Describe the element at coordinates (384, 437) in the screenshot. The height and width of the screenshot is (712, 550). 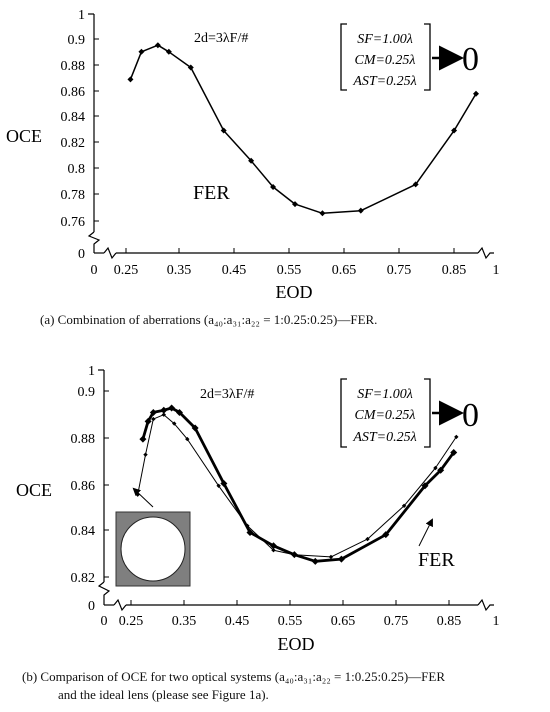
I see `chart-b-box-line: AST=0.25λ` at that location.